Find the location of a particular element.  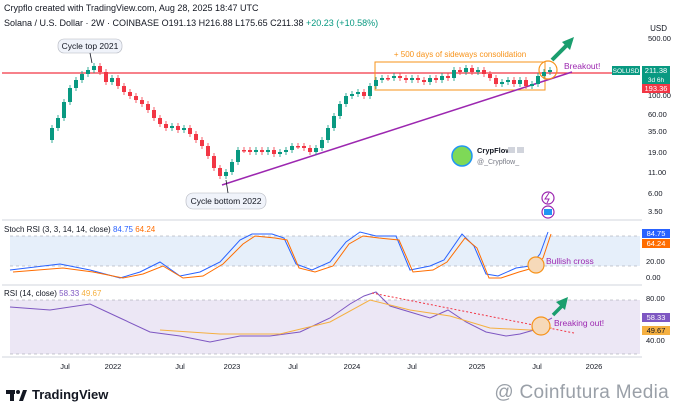

price-change: +20.23 (+10.58%) is located at coordinates (342, 23).